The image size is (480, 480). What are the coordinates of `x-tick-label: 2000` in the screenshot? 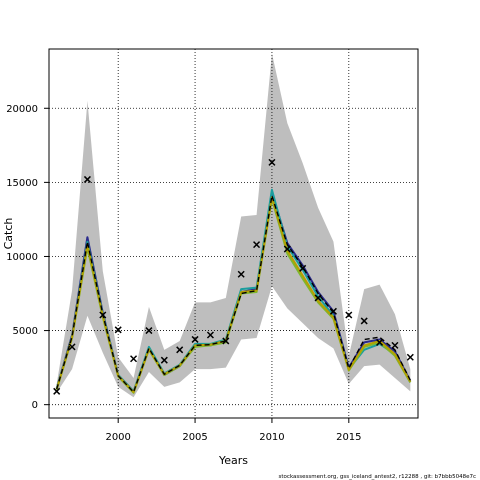 It's located at (117, 437).